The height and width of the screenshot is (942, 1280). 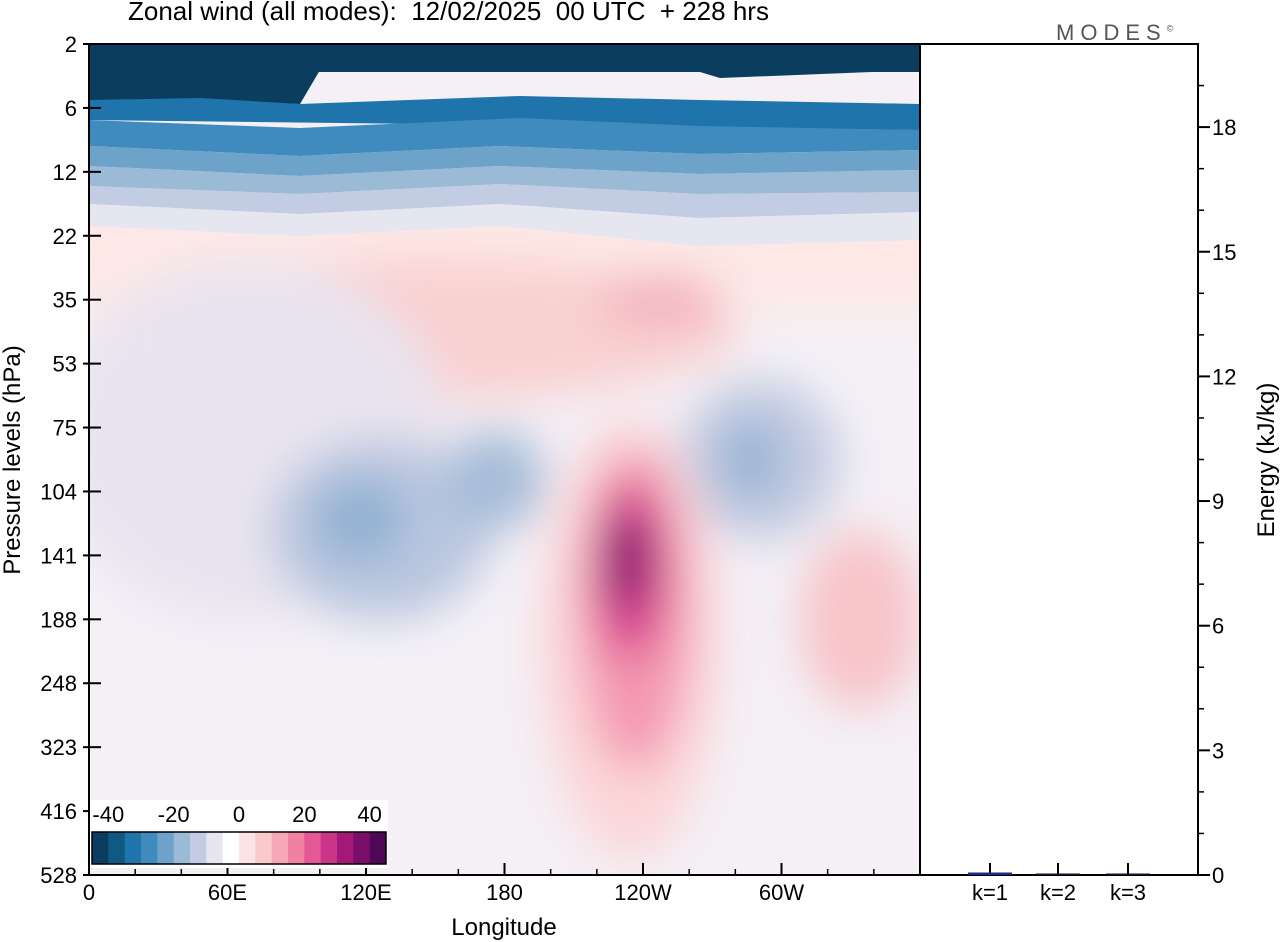 I want to click on x-tick-label: 120E, so click(x=365, y=892).